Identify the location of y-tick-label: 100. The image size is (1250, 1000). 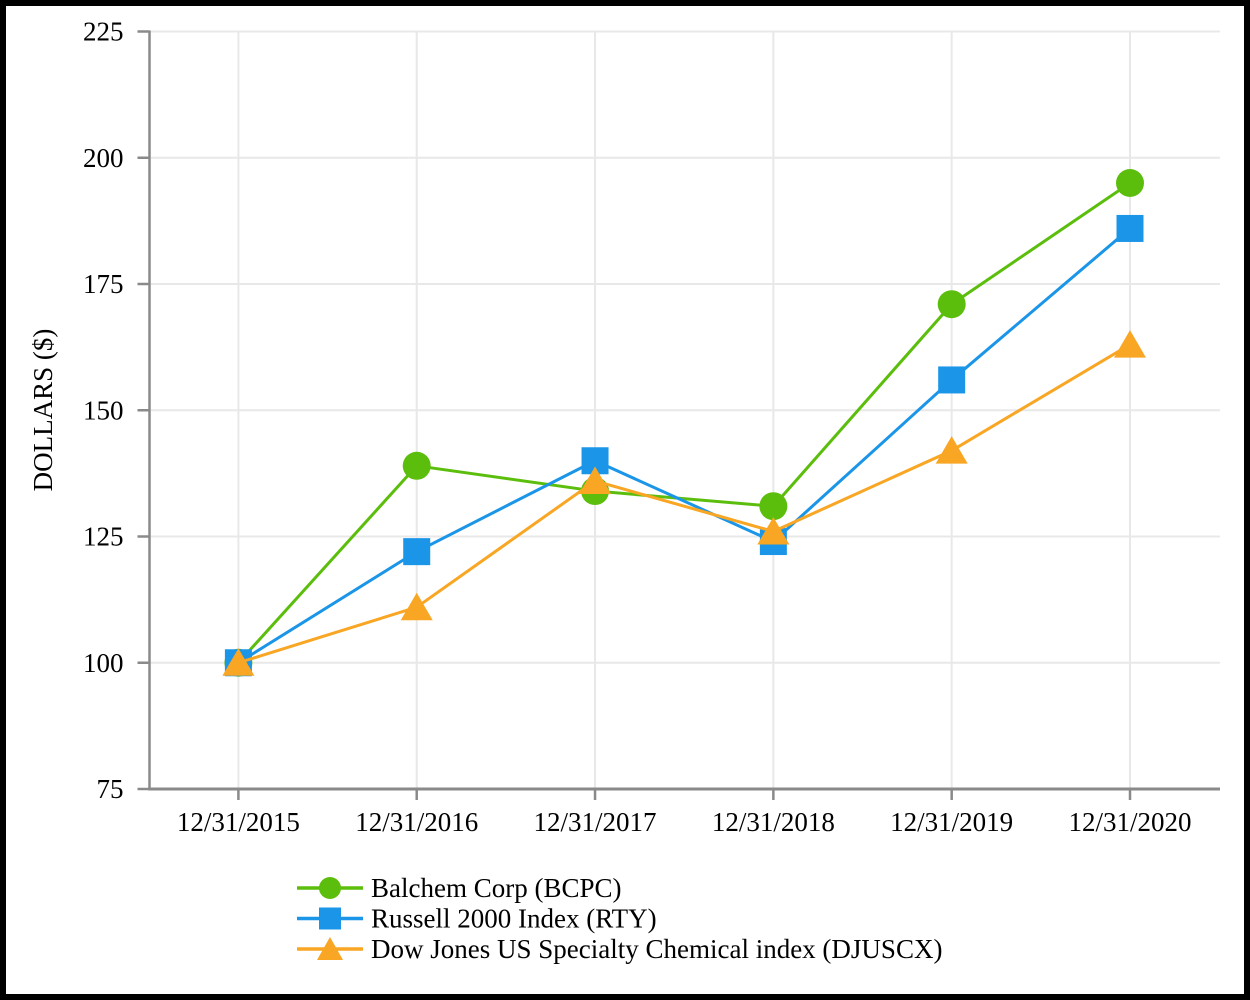
(103, 663).